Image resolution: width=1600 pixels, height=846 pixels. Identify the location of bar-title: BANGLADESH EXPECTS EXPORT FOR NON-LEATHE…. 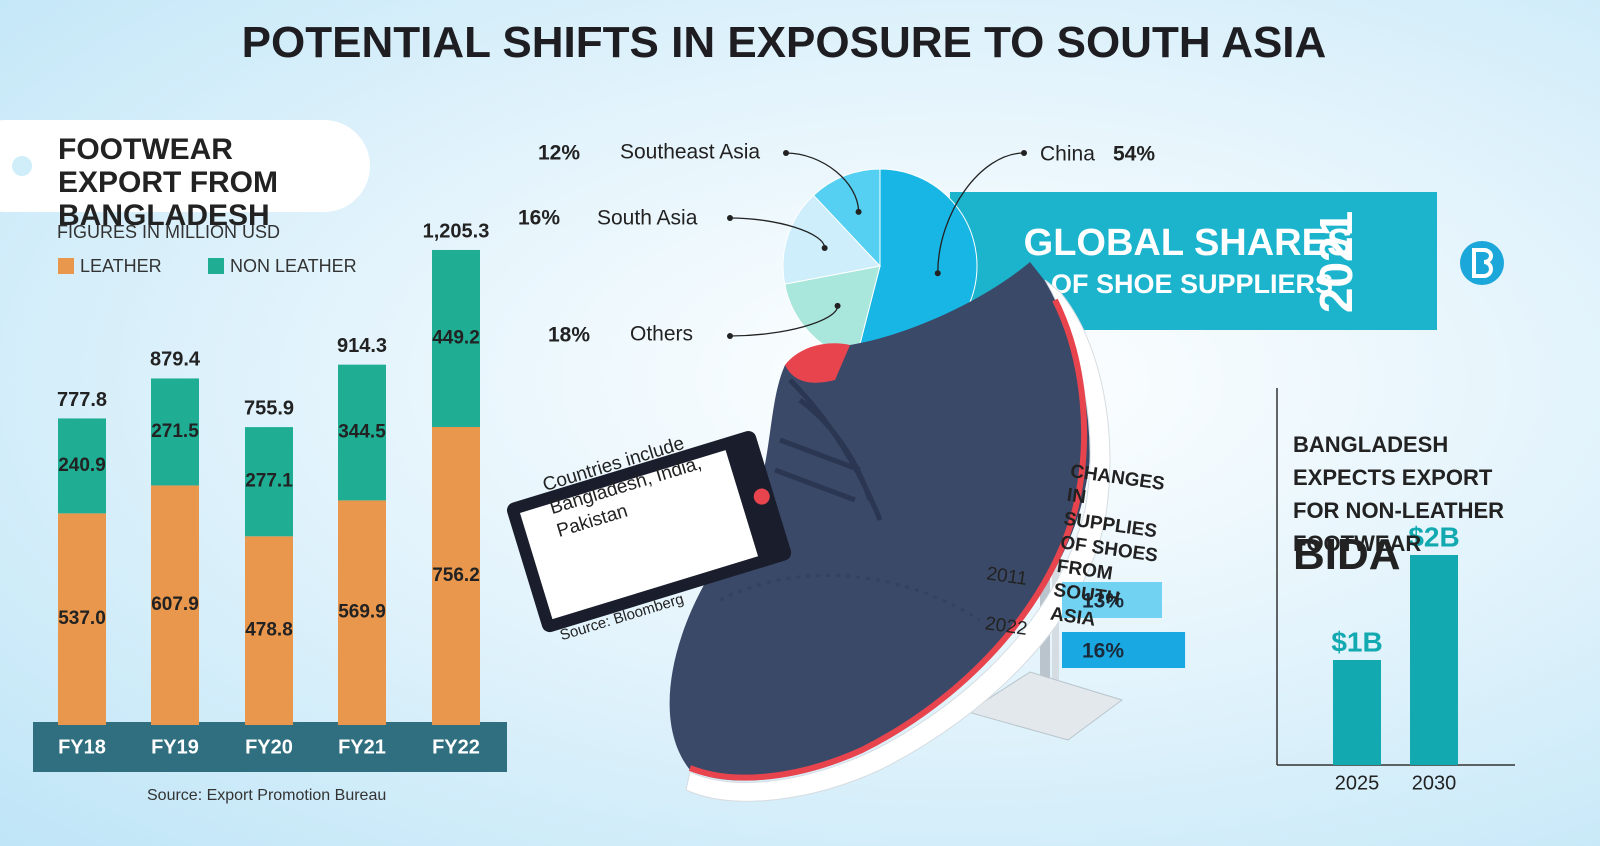
(1399, 494).